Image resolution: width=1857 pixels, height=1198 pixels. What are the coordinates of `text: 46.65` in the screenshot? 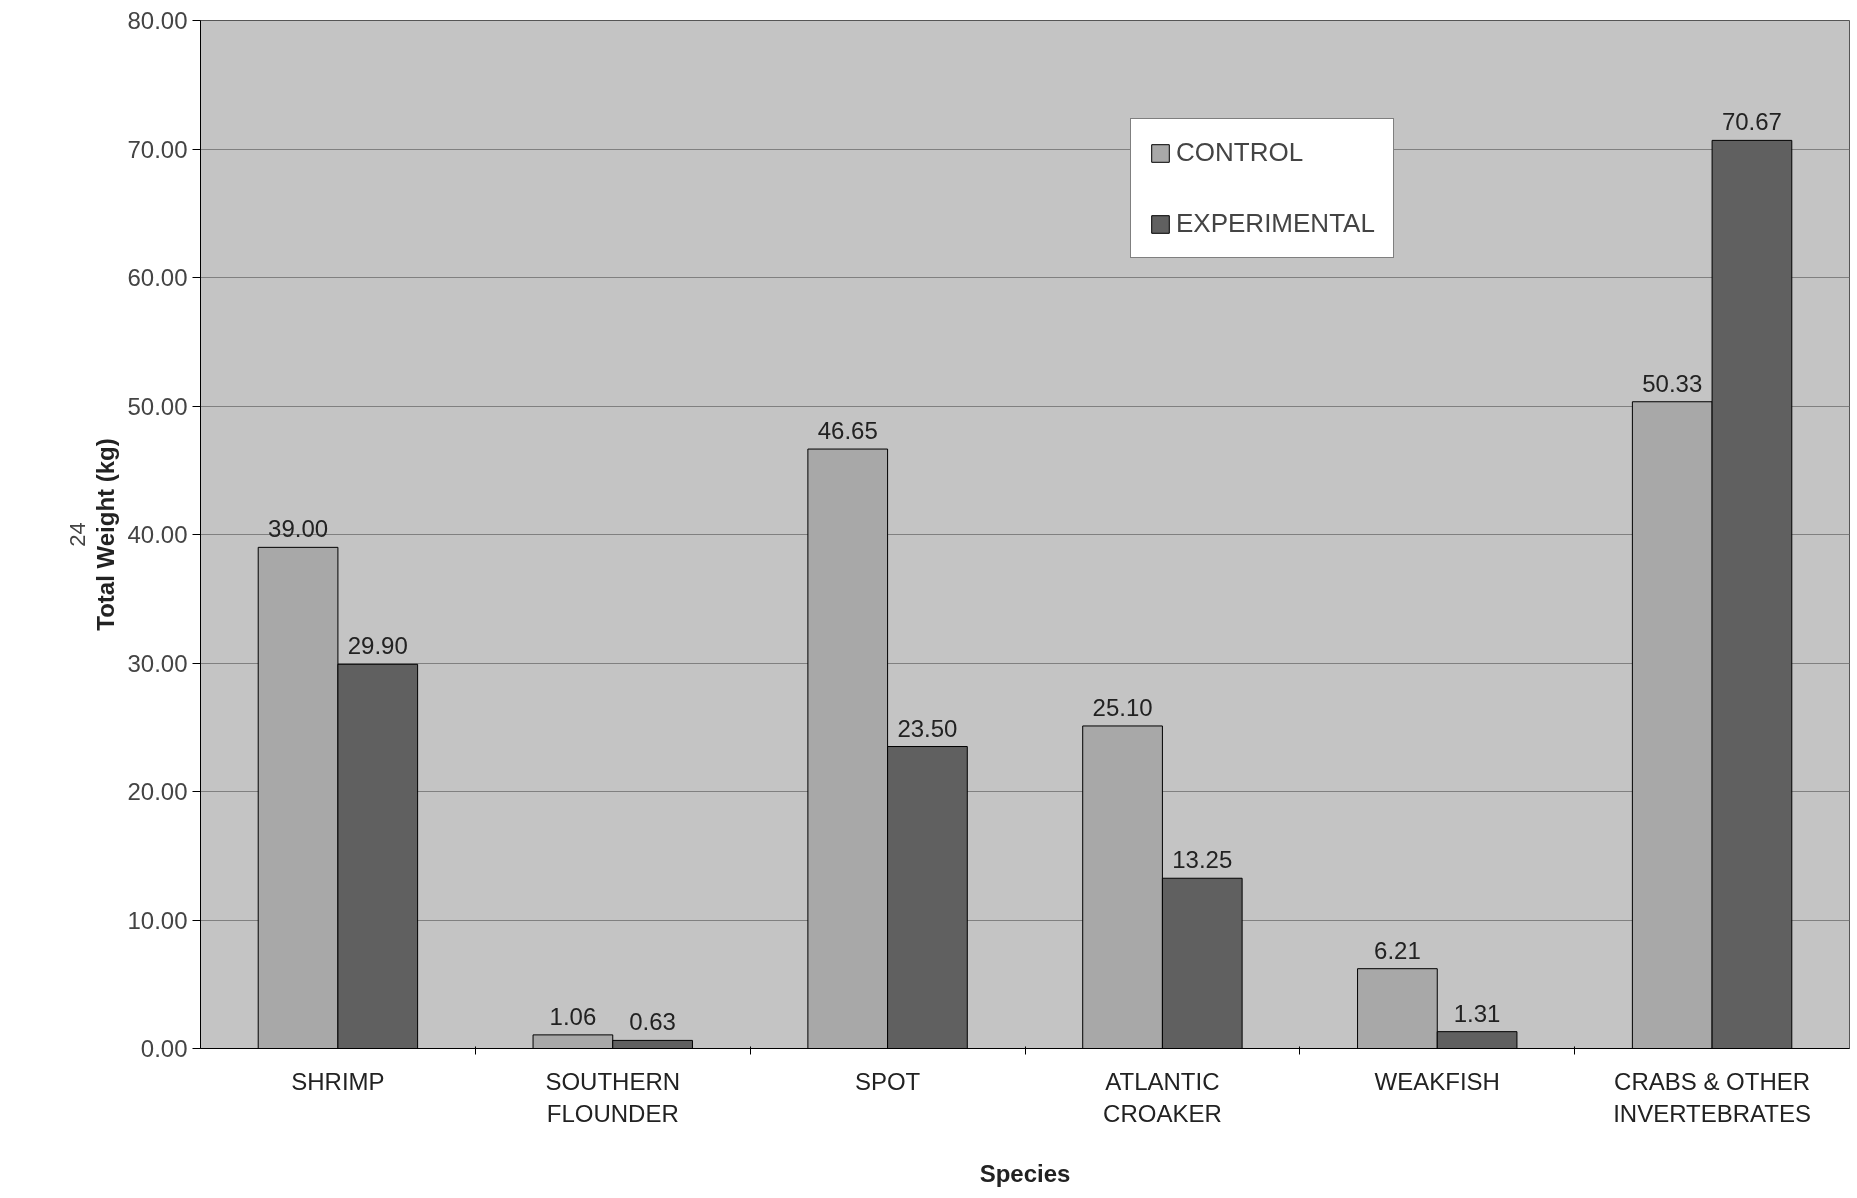 It's located at (847, 431).